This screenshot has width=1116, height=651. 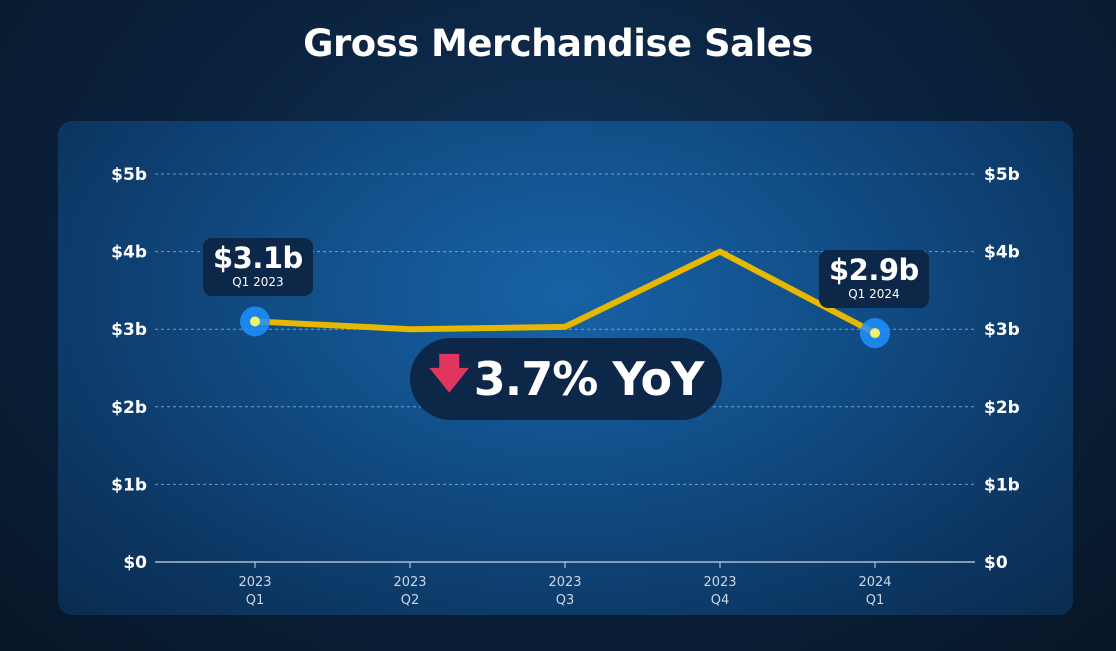 I want to click on callout-end-period: Q1 2024, so click(x=874, y=294).